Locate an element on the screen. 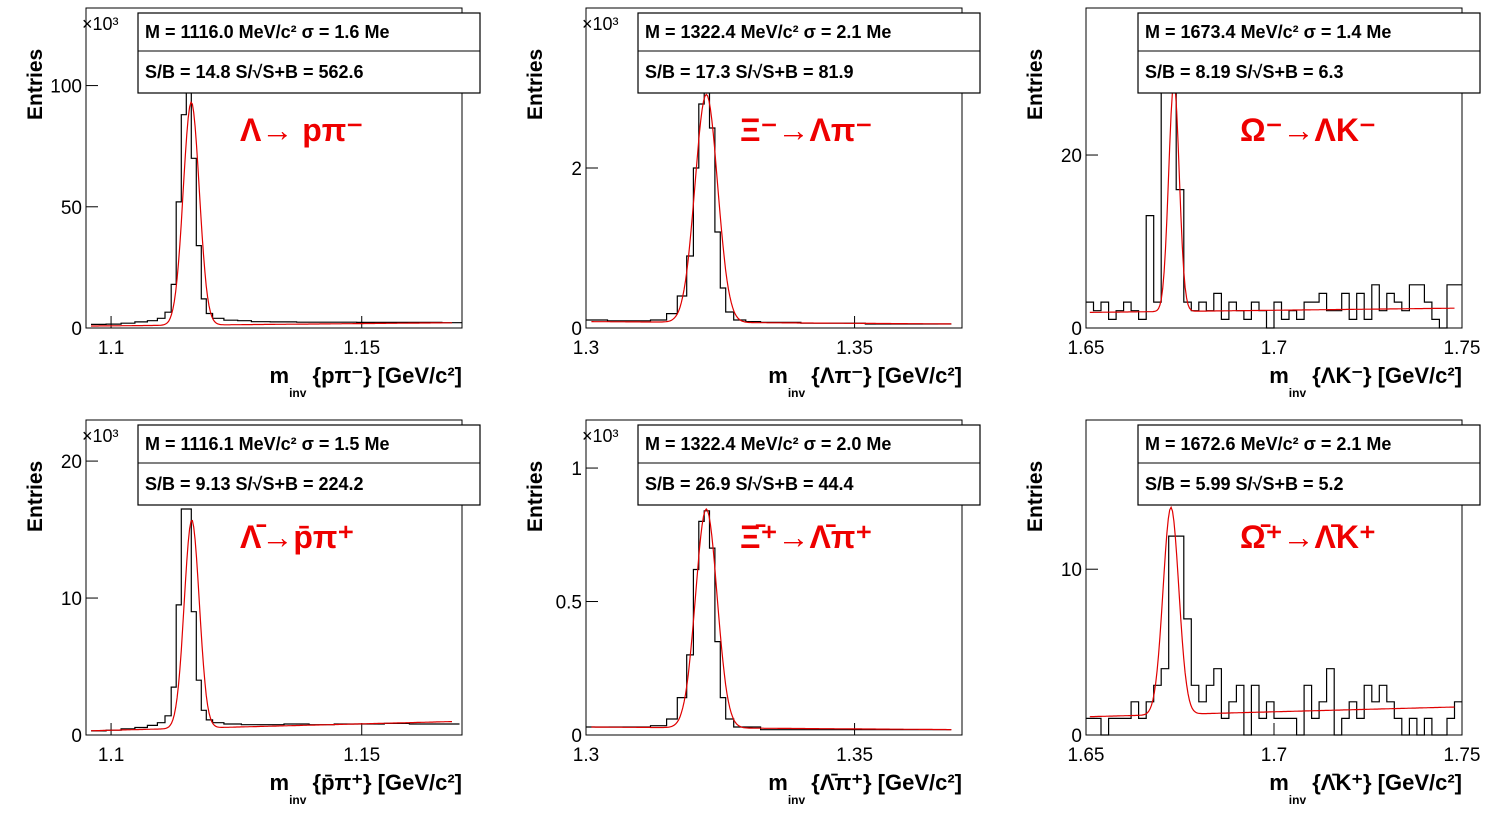 The width and height of the screenshot is (1500, 814). x-axis-label: minv {Λ̄π⁺} [GeV/c²] is located at coordinates (865, 788).